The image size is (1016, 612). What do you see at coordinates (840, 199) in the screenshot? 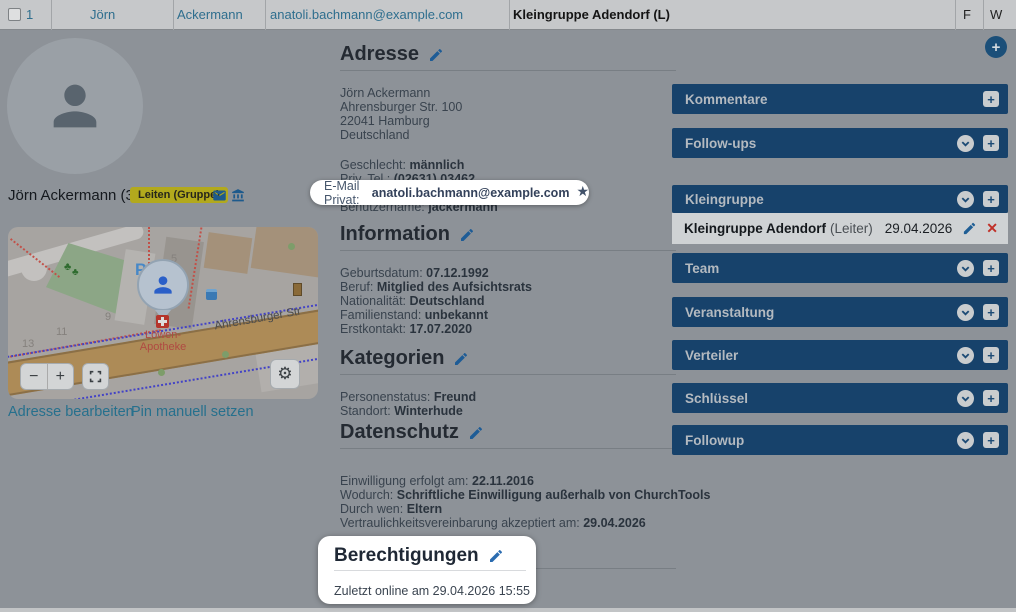
I see `panel-kleingruppe: Kleingruppe +` at bounding box center [840, 199].